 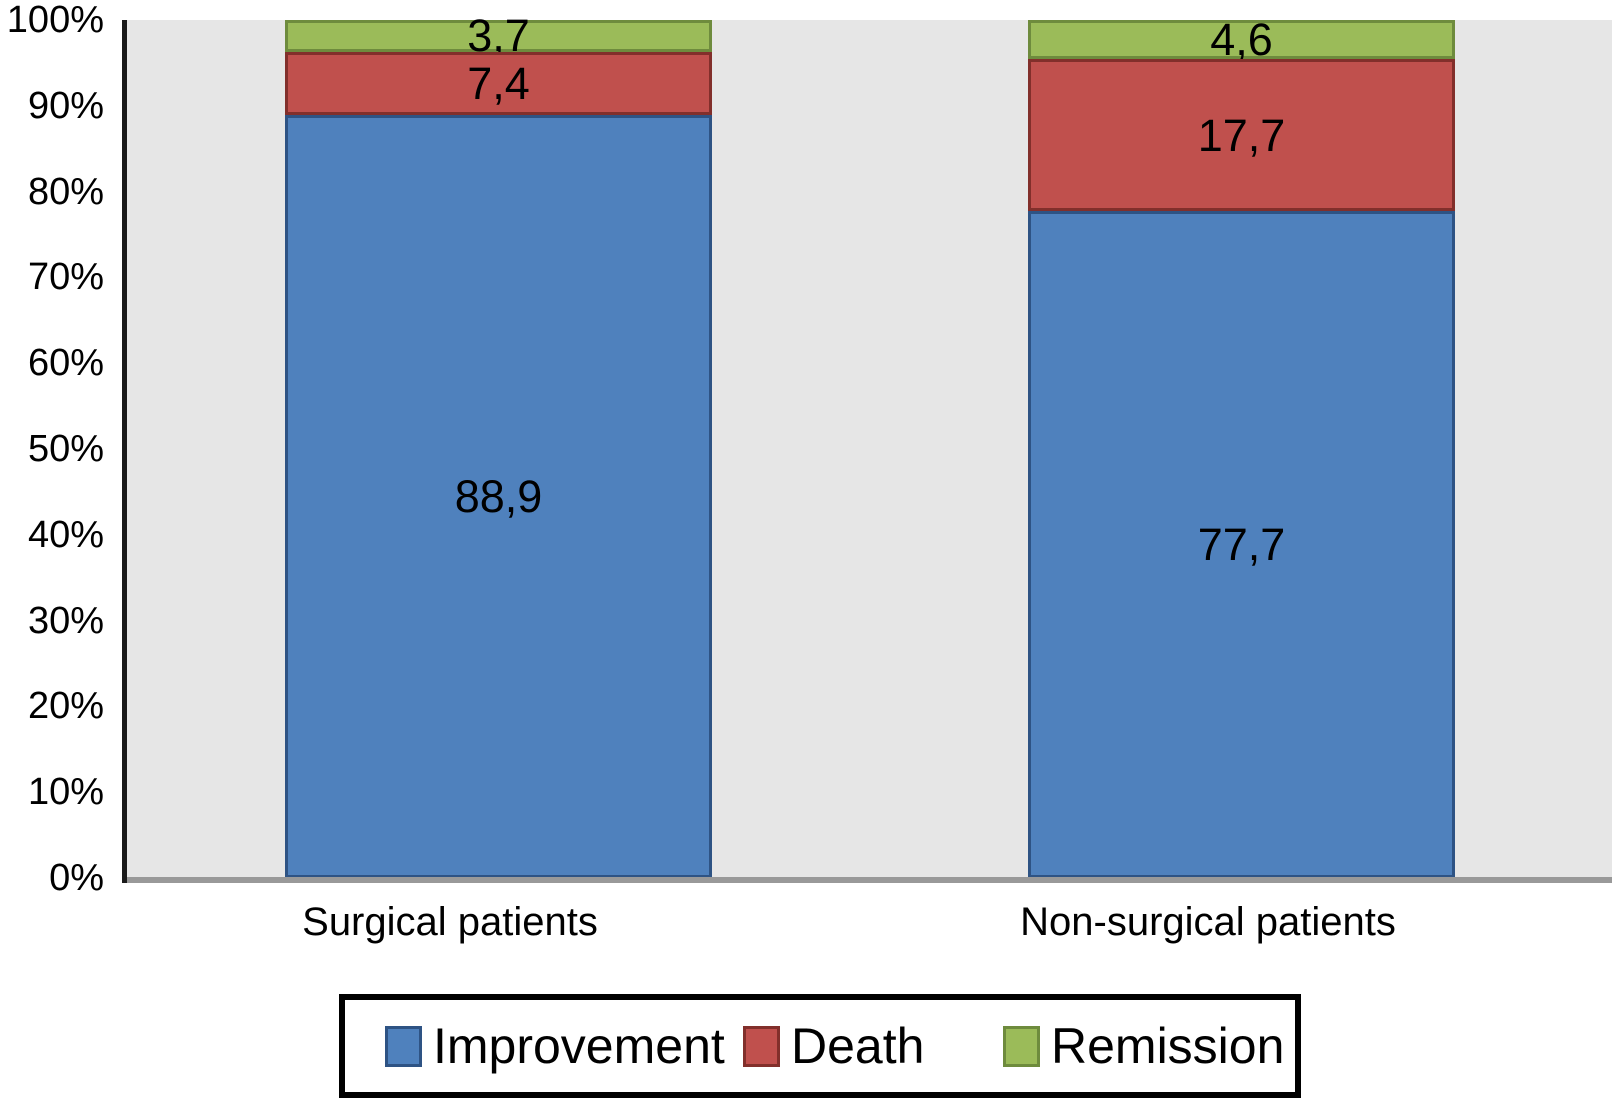 What do you see at coordinates (65, 792) in the screenshot?
I see `y-tick-label-10: 10%` at bounding box center [65, 792].